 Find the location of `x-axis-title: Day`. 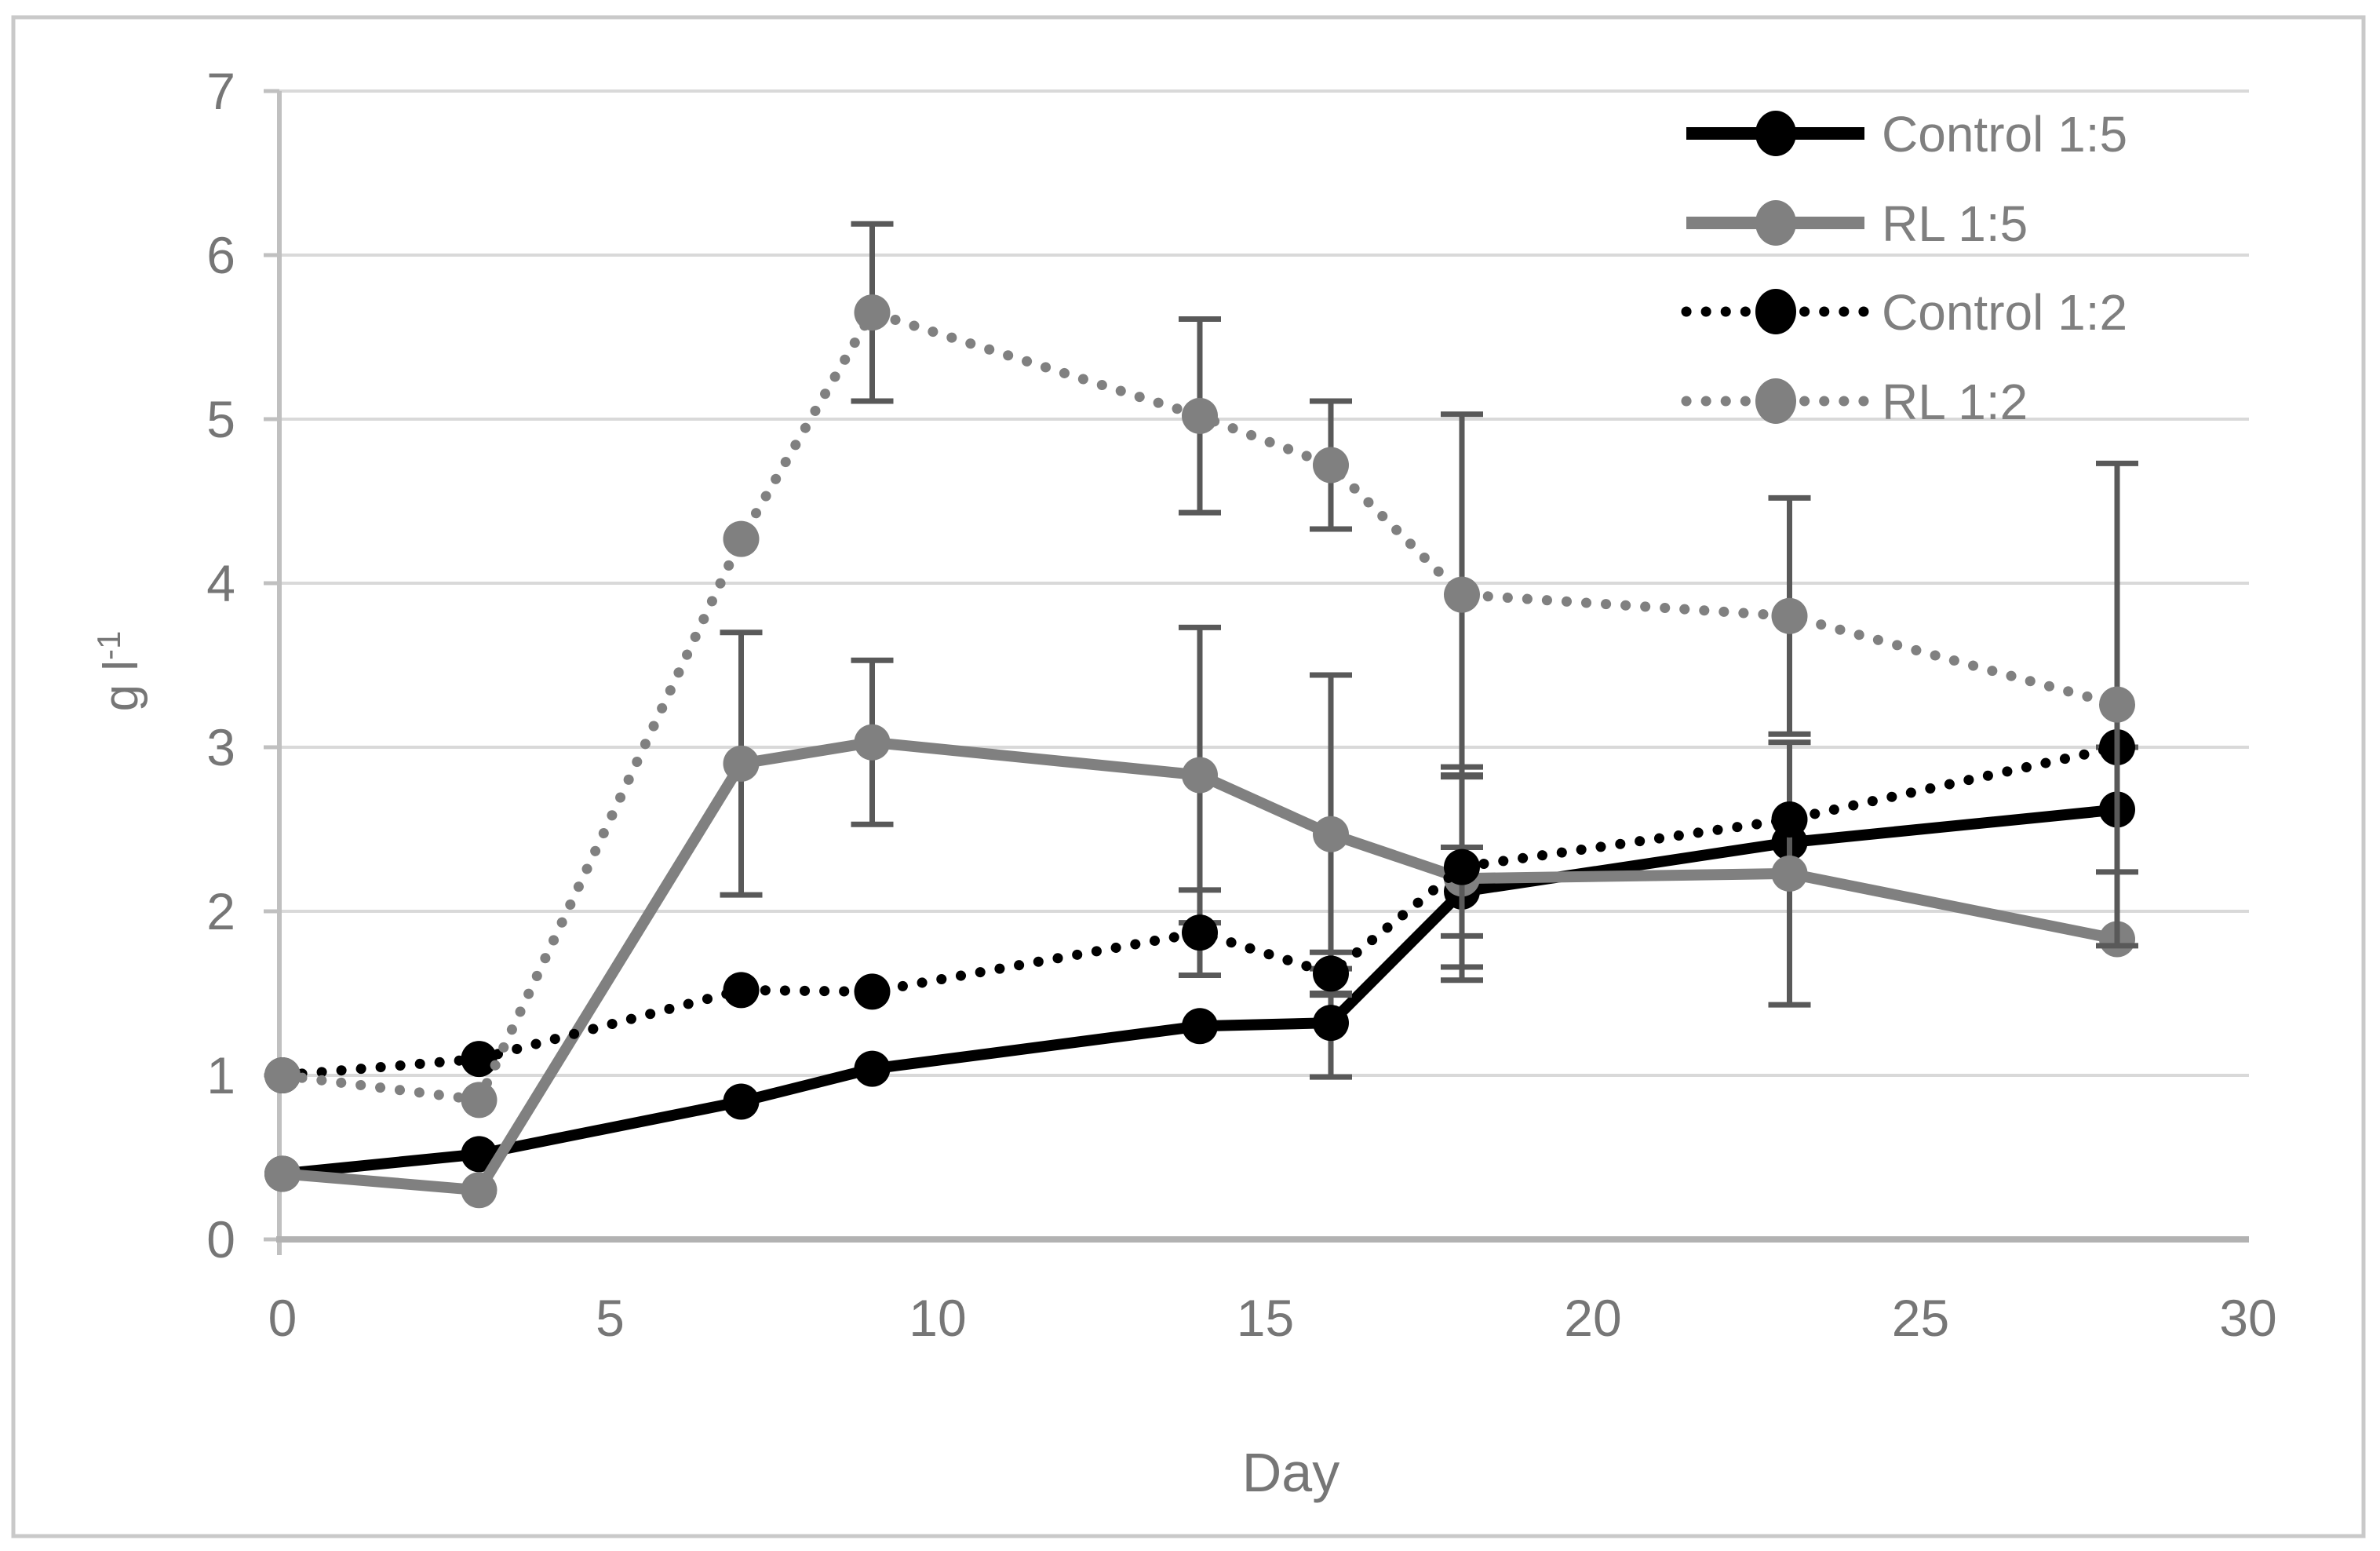

x-axis-title: Day is located at coordinates (1290, 1473).